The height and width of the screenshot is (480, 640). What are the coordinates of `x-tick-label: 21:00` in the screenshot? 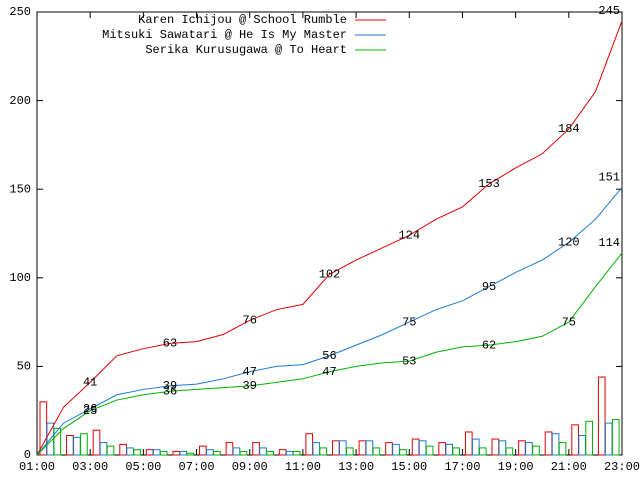 It's located at (569, 467).